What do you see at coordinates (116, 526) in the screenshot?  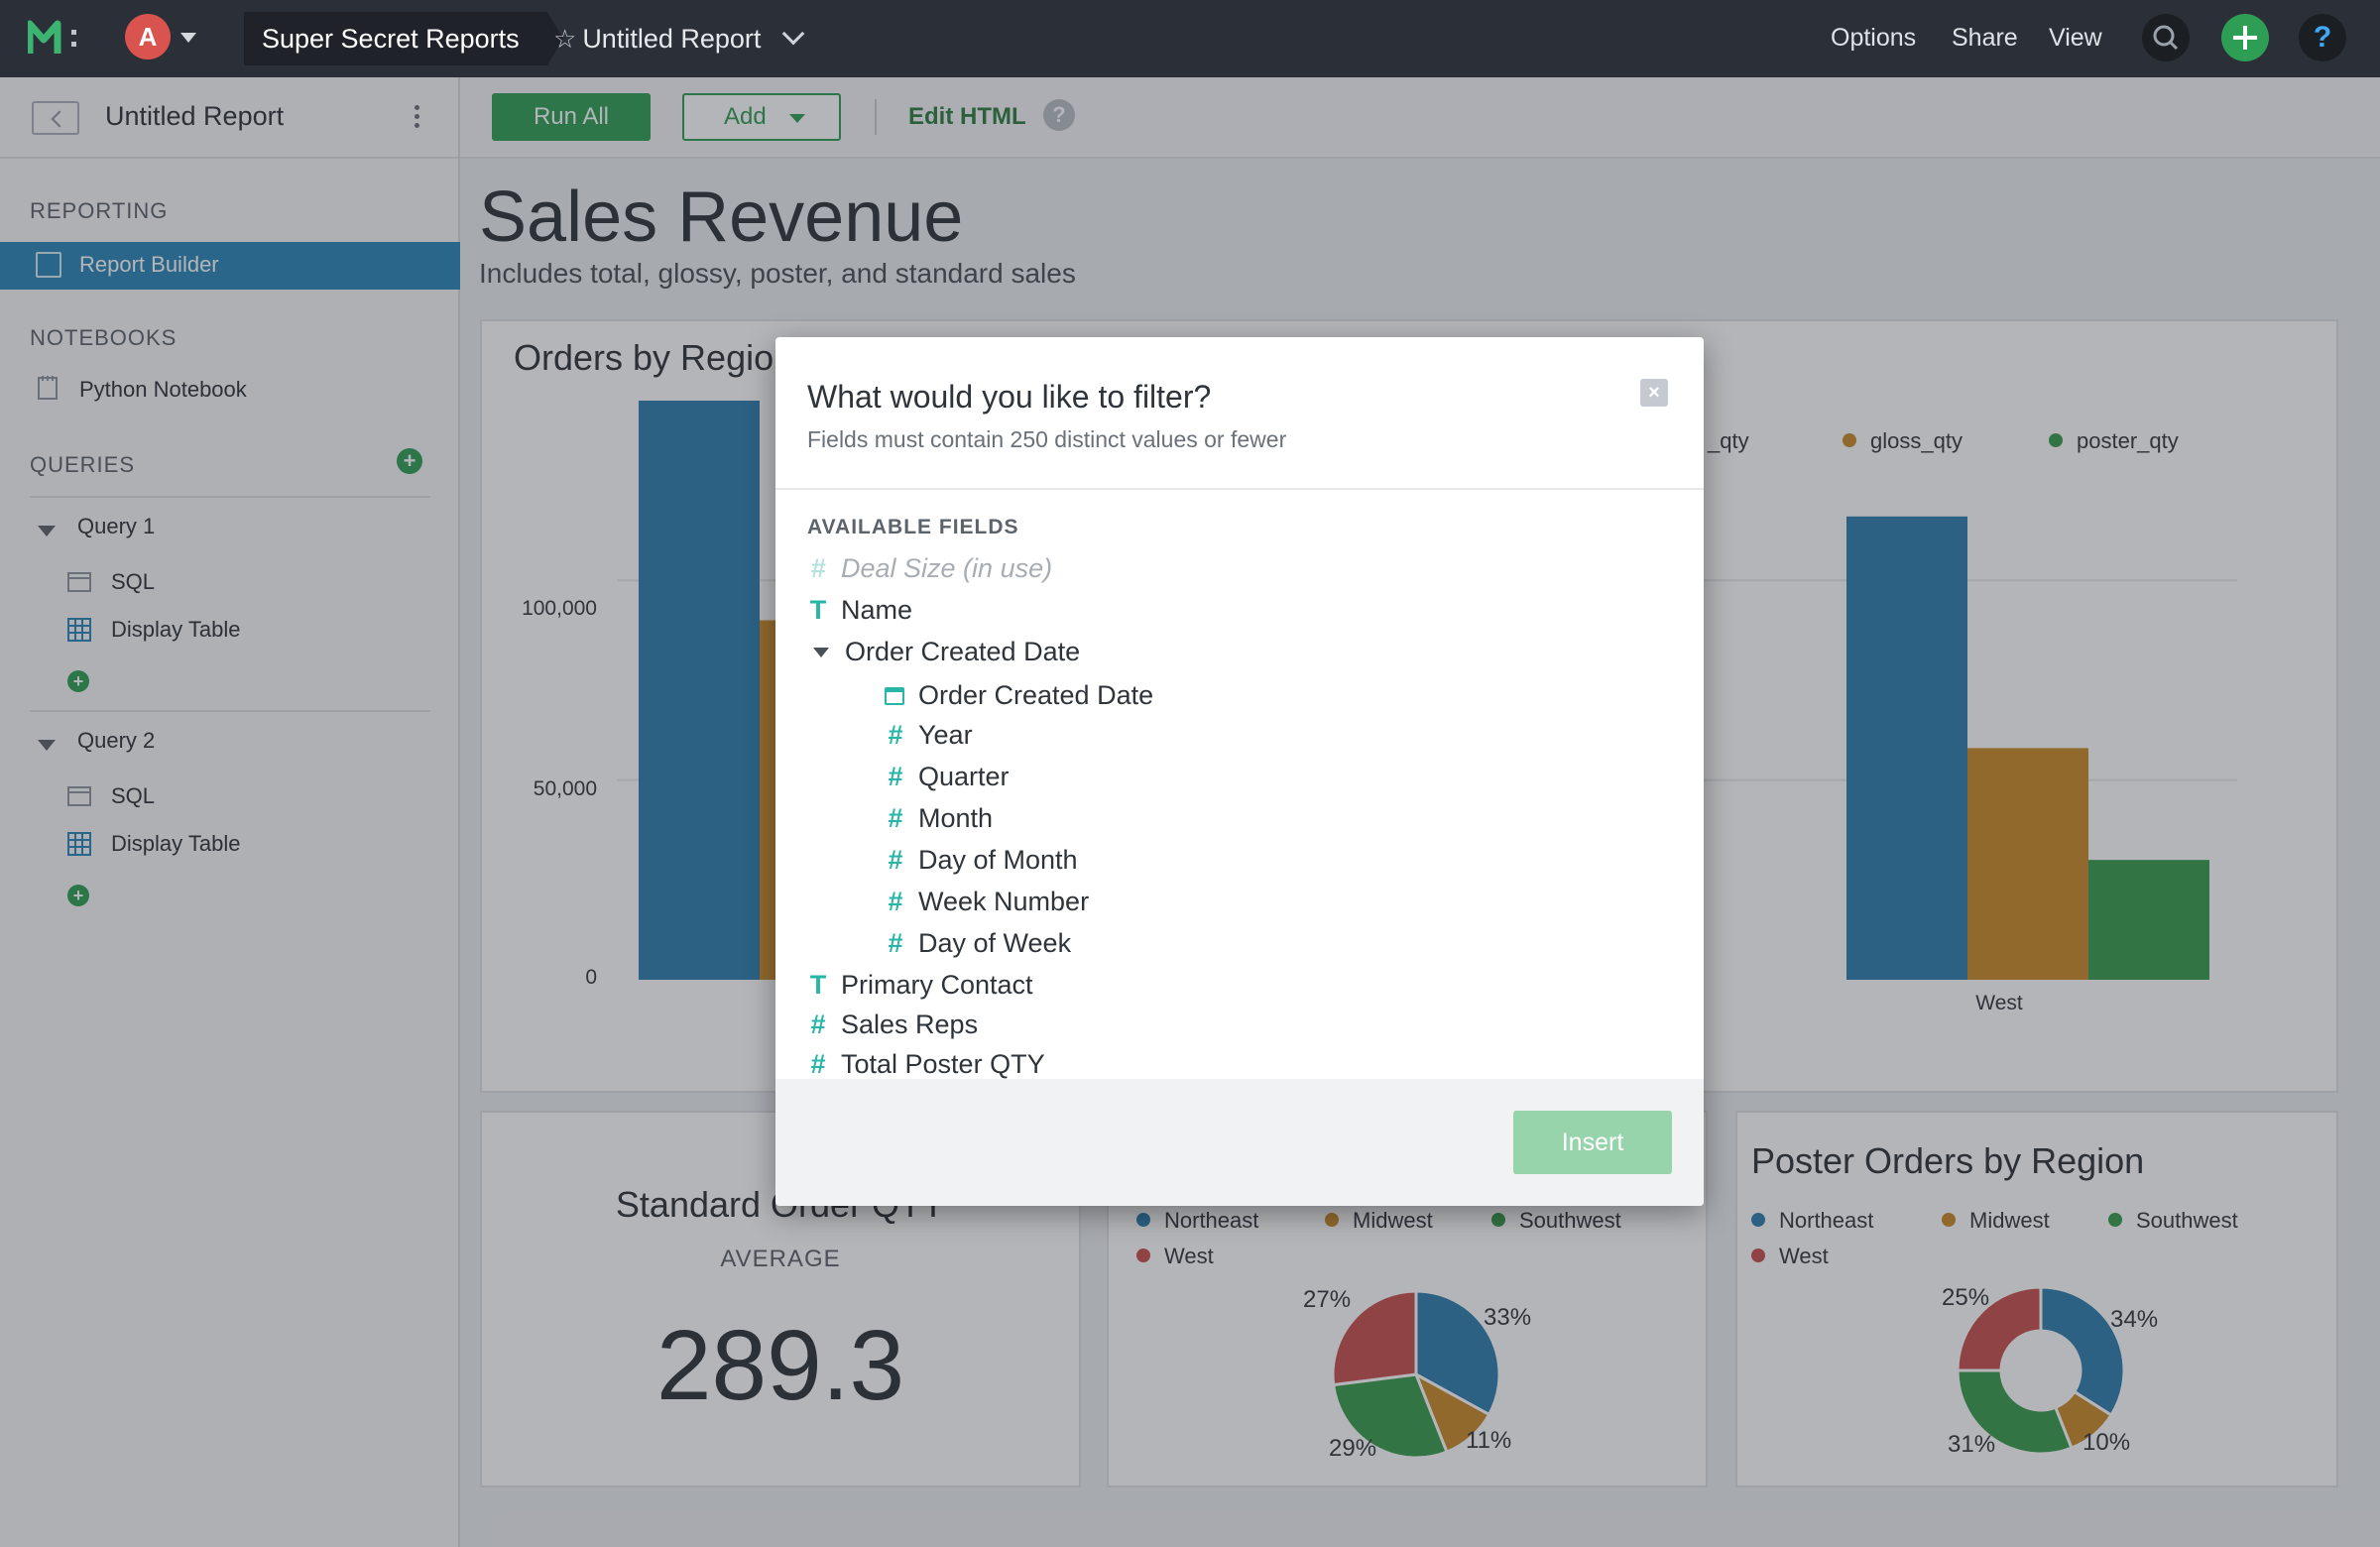 I see `query-1-label: Query 1` at bounding box center [116, 526].